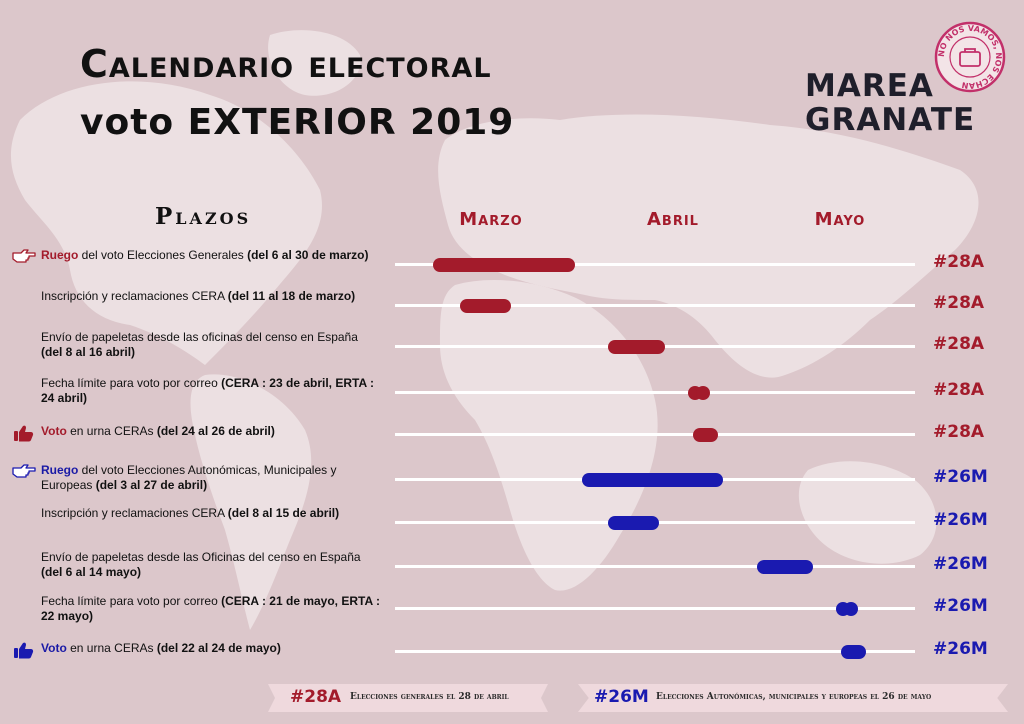  Describe the element at coordinates (869, 86) in the screenshot. I see `brand-logo-line1: MAREA` at that location.